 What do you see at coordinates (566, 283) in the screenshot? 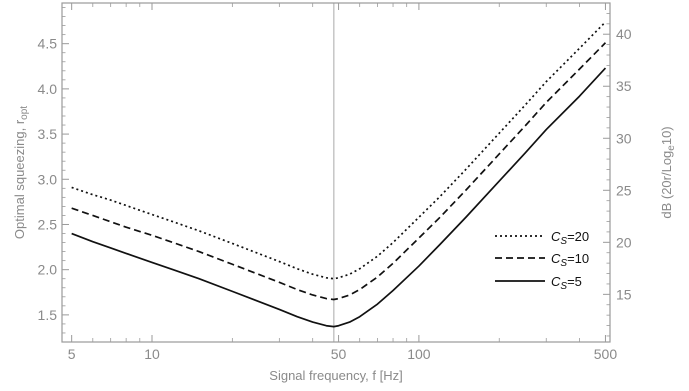
I see `legend-label-2: CS=5` at bounding box center [566, 283].